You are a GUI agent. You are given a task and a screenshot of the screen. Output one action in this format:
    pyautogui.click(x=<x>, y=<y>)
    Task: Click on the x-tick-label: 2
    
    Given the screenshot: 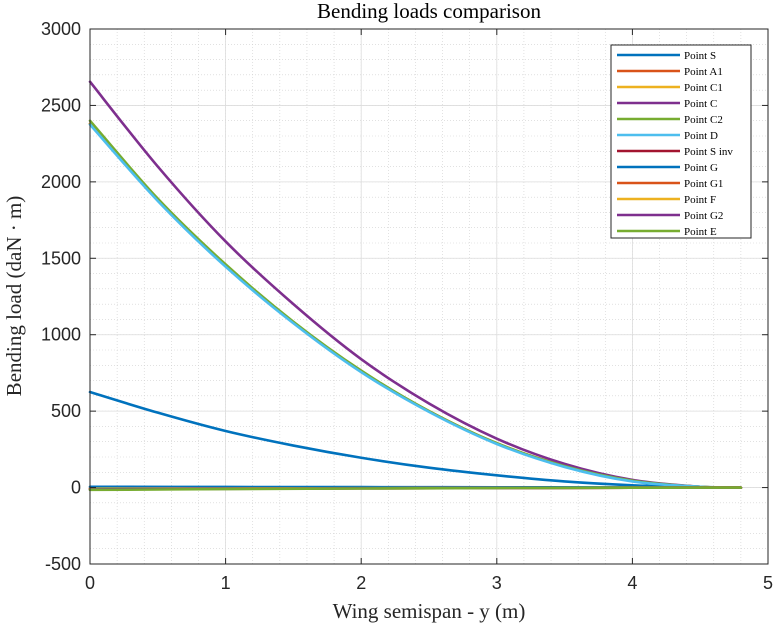 What is the action you would take?
    pyautogui.click(x=361, y=583)
    